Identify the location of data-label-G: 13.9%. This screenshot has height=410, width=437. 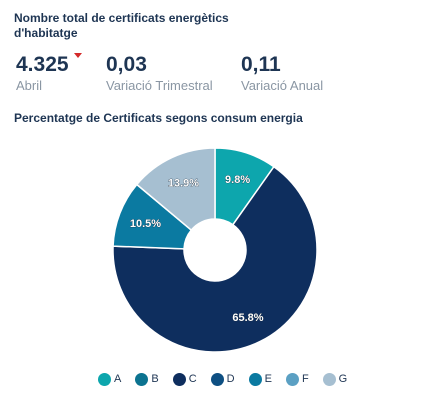
(183, 183).